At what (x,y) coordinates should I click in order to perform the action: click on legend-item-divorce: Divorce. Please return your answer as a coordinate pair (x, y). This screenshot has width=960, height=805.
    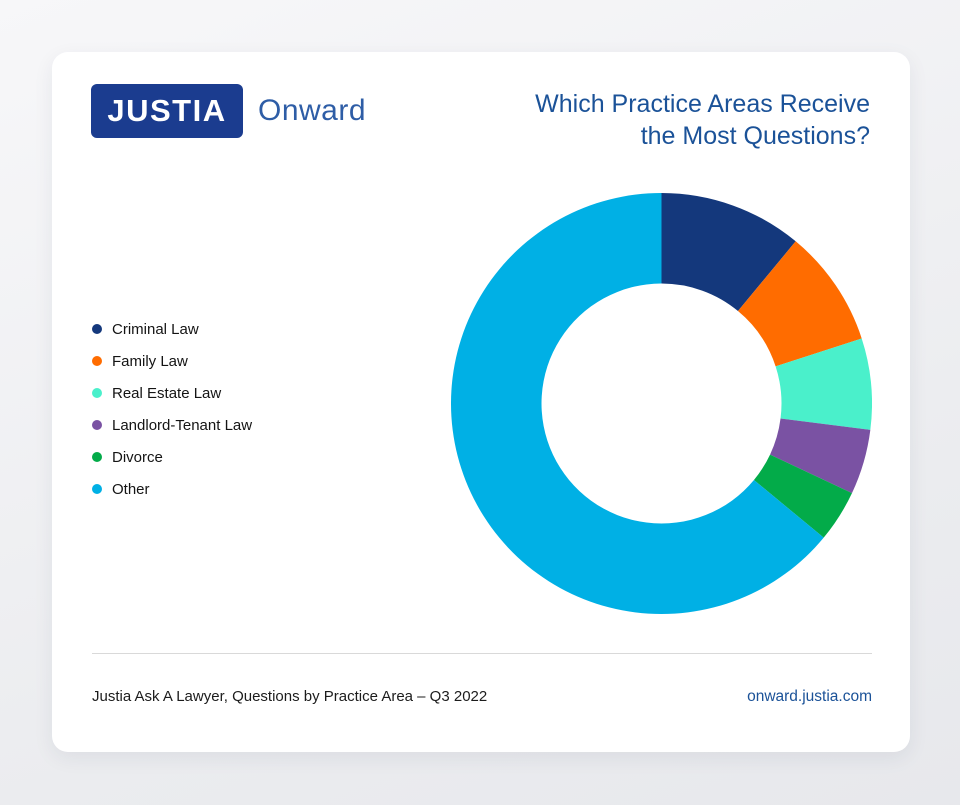
    Looking at the image, I should click on (172, 457).